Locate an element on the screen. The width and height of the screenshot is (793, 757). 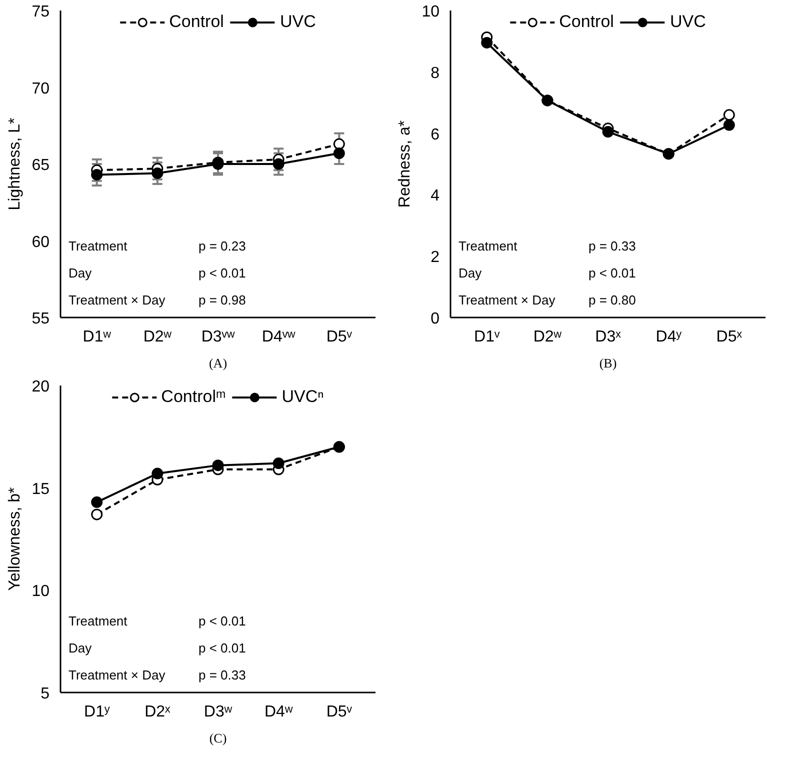
legend-label: UVCⁿ is located at coordinates (303, 397).